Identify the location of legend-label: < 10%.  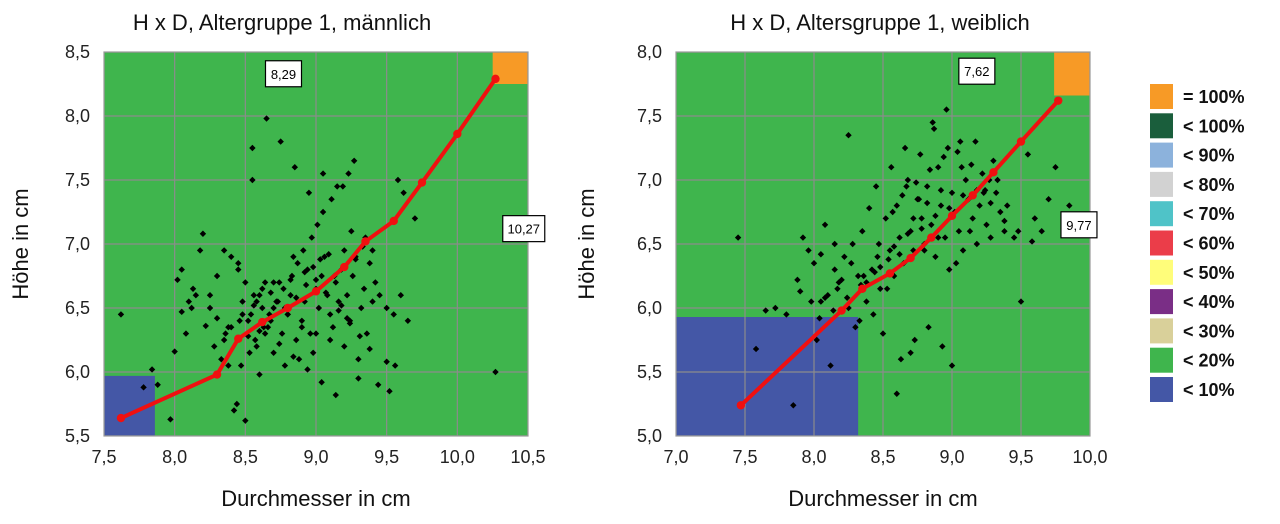
(1209, 390).